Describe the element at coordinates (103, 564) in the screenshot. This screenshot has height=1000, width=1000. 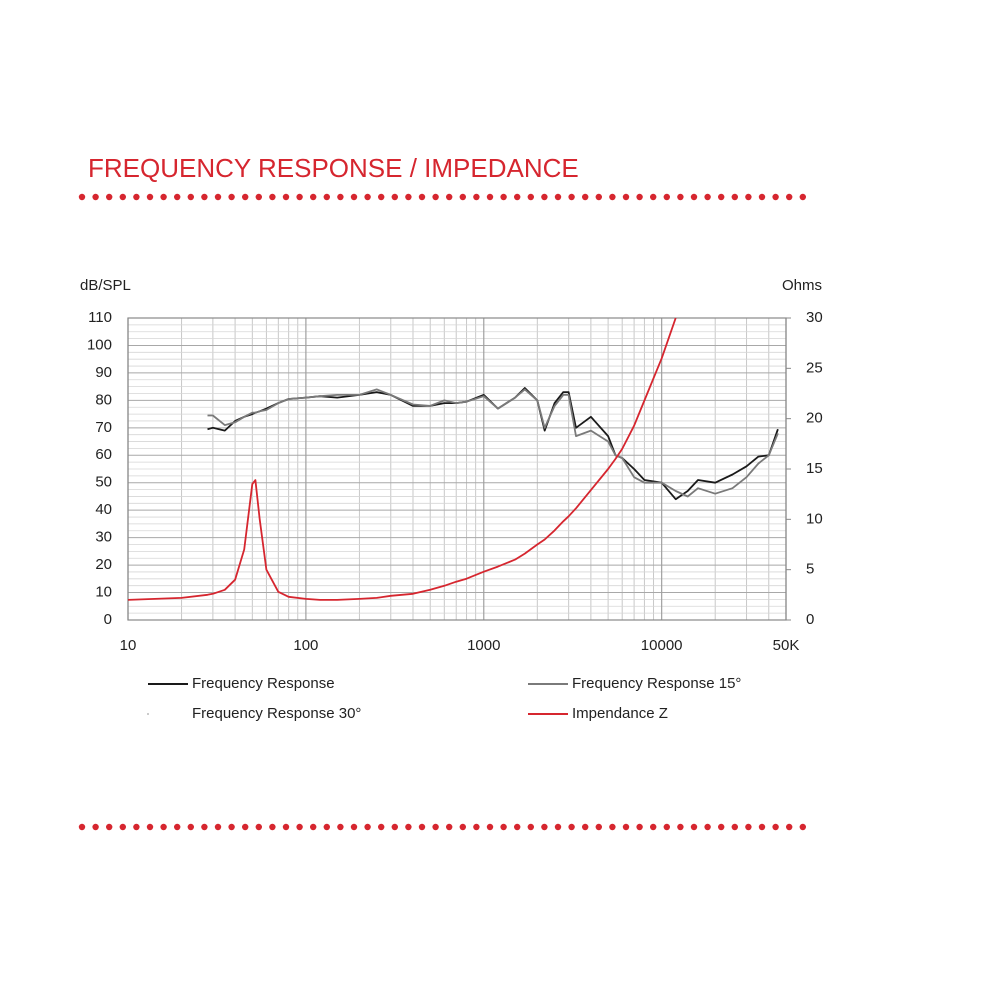
I see `y-tick-label: 20` at that location.